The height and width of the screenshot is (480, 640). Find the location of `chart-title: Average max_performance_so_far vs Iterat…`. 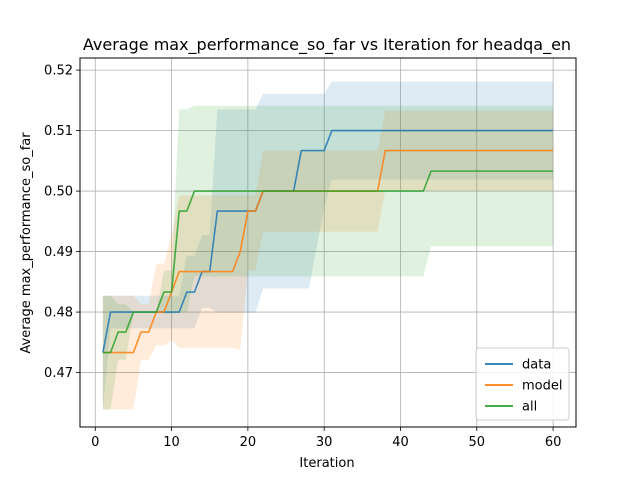

chart-title: Average max_performance_so_far vs Iterat… is located at coordinates (327, 45).